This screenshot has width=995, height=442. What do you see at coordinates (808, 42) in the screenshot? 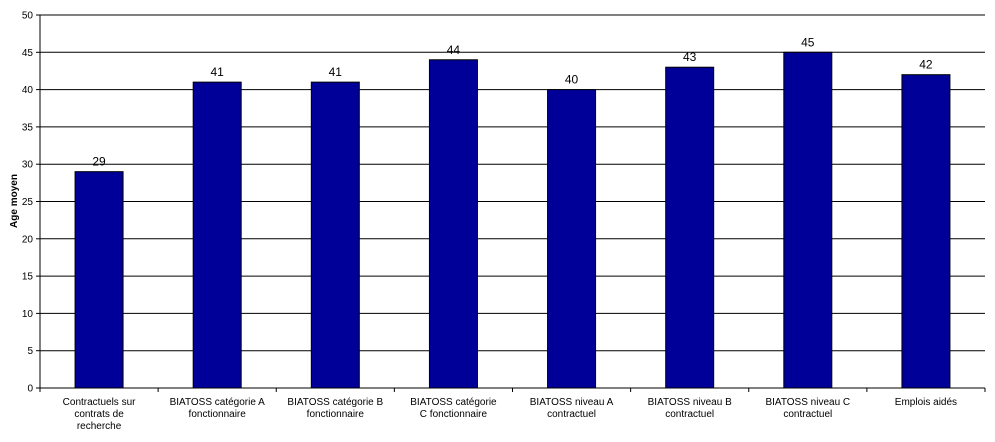
I see `data-label: 45` at bounding box center [808, 42].